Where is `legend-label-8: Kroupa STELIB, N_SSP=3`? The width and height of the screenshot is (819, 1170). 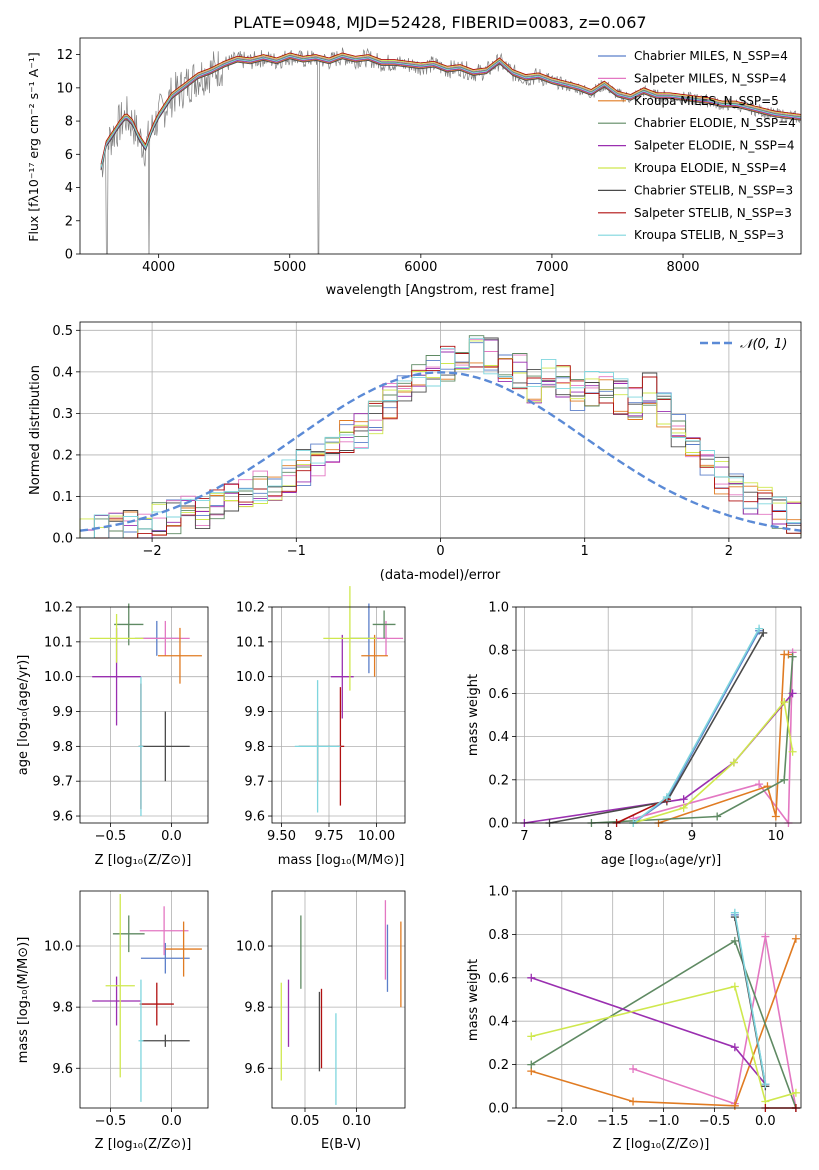 legend-label-8: Kroupa STELIB, N_SSP=3 is located at coordinates (709, 235).